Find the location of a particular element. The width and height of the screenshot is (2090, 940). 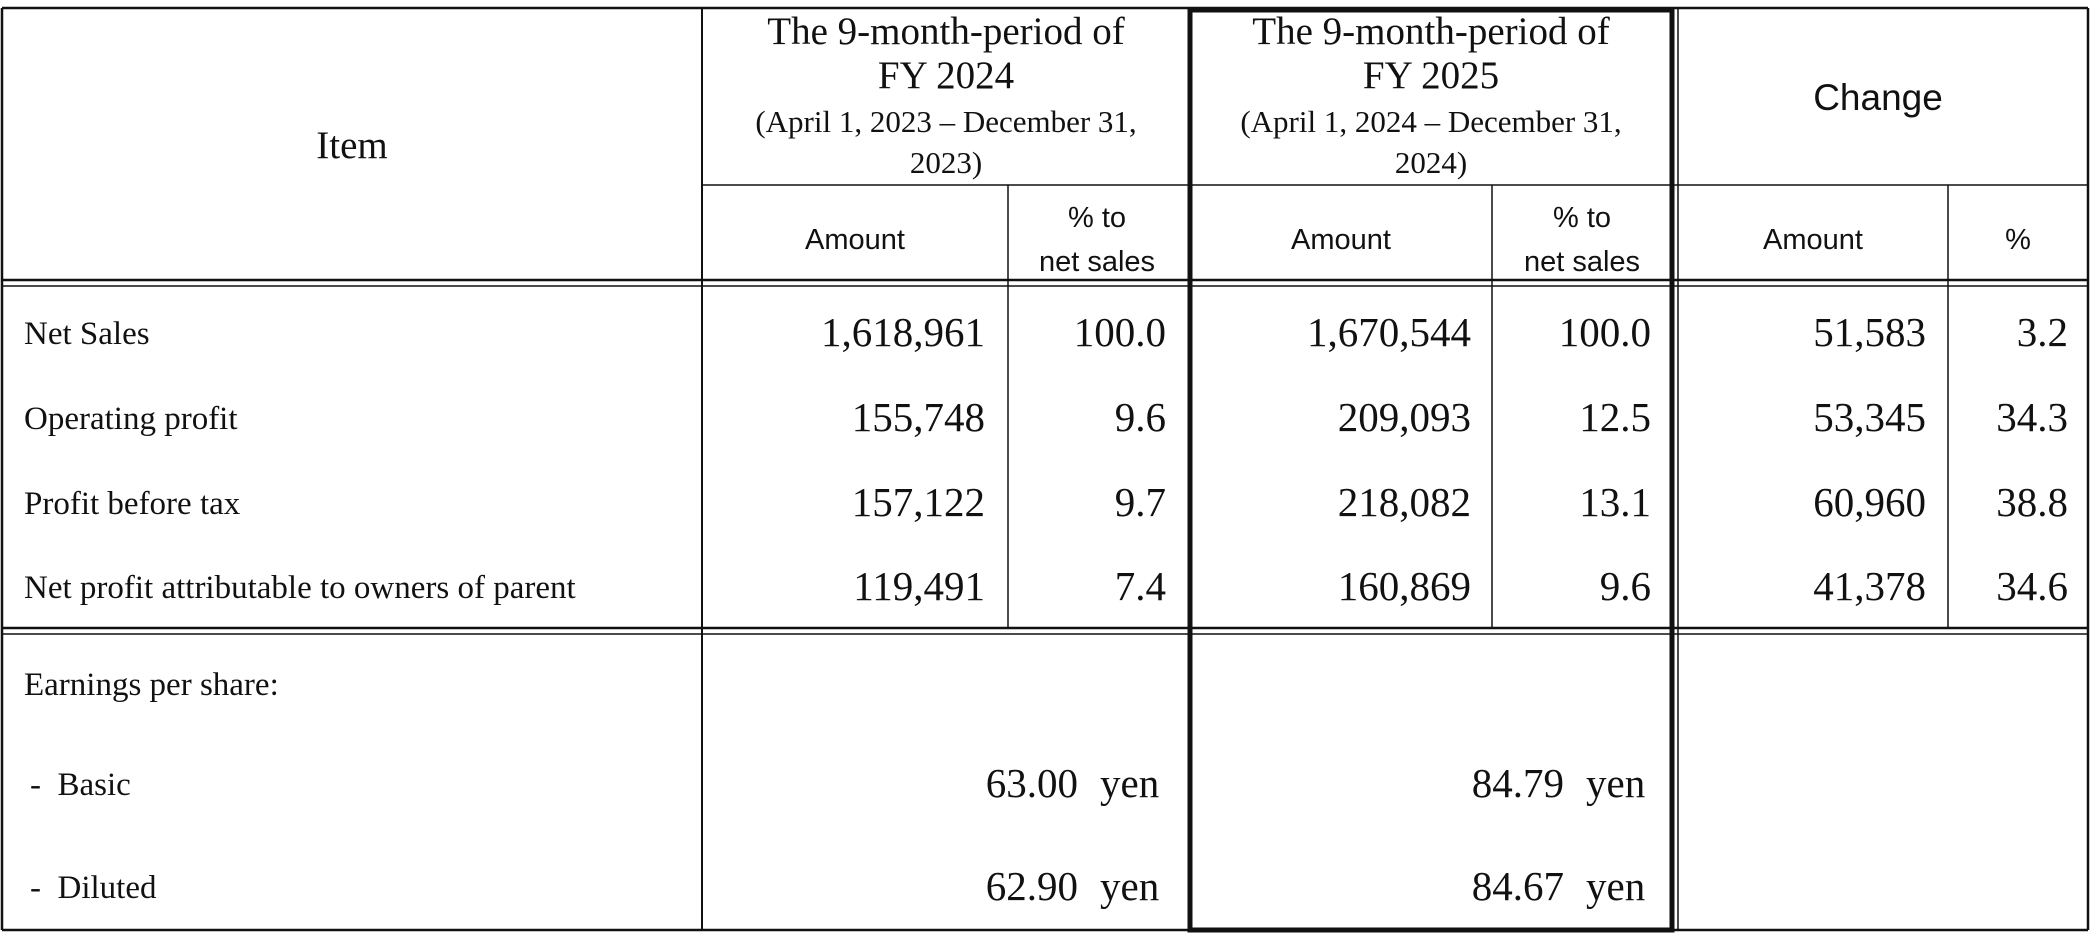

row-change-amount: 53,345 is located at coordinates (1869, 417).